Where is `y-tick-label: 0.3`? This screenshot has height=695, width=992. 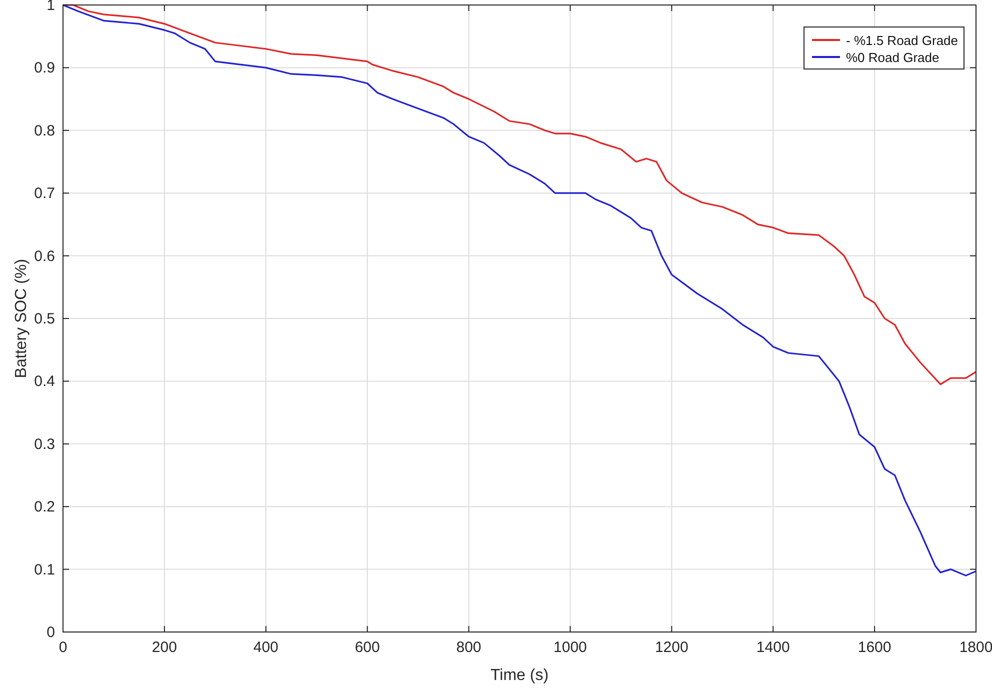 y-tick-label: 0.3 is located at coordinates (44, 444).